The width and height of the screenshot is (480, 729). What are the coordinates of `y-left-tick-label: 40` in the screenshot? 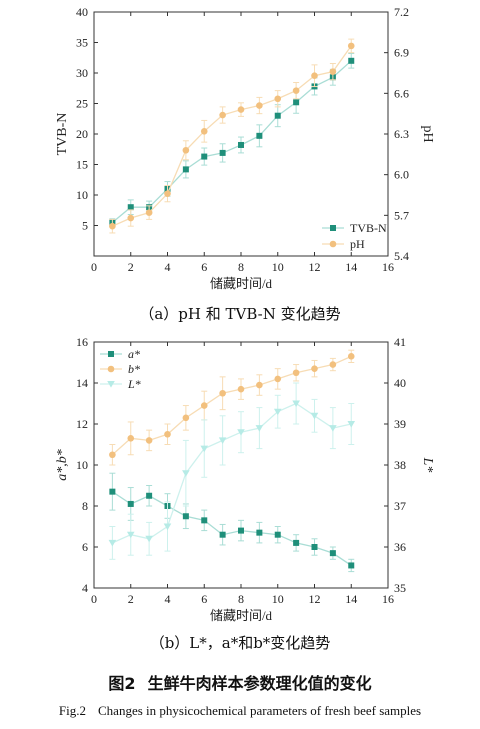 It's located at (82, 12).